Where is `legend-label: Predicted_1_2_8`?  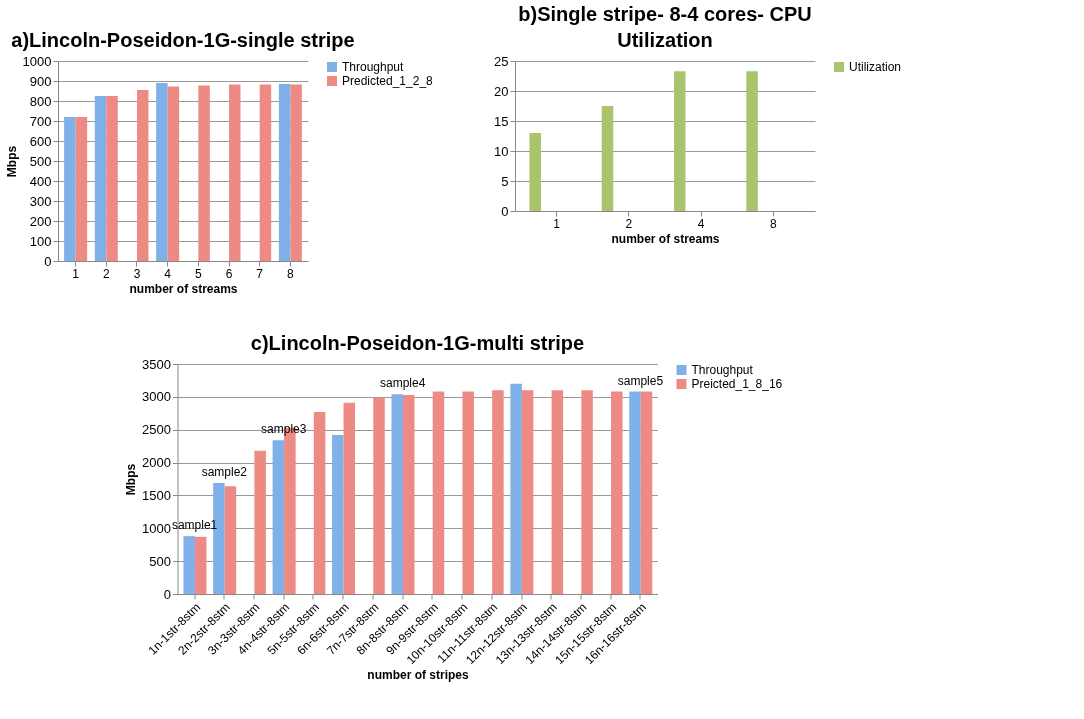
legend-label: Predicted_1_2_8 is located at coordinates (388, 81).